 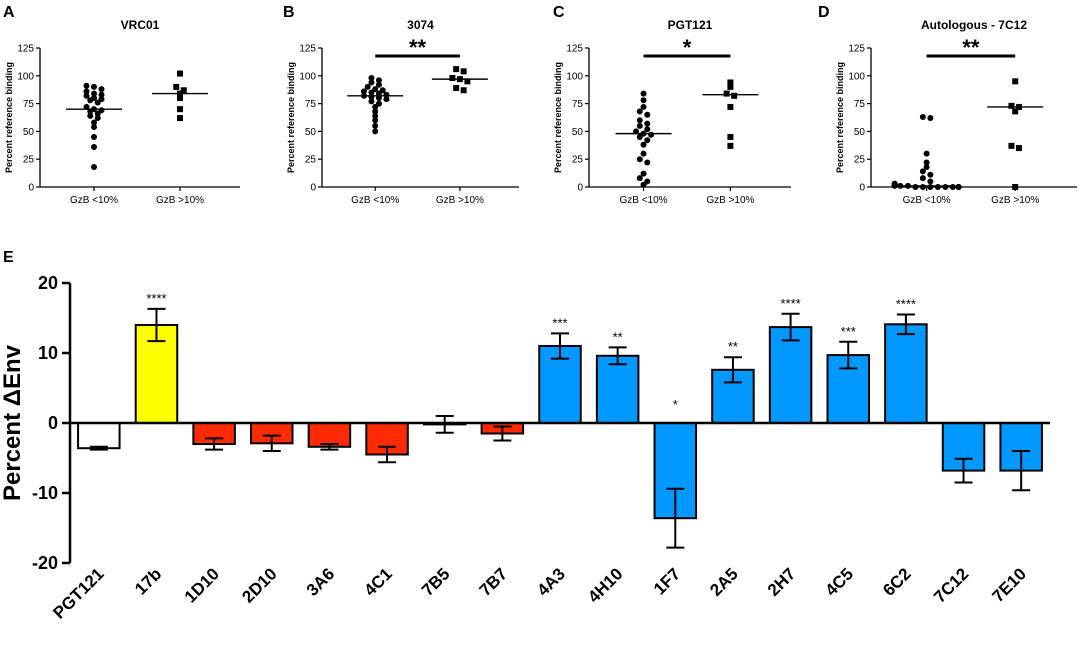 What do you see at coordinates (48, 283) in the screenshot?
I see `y-tick-label: 20` at bounding box center [48, 283].